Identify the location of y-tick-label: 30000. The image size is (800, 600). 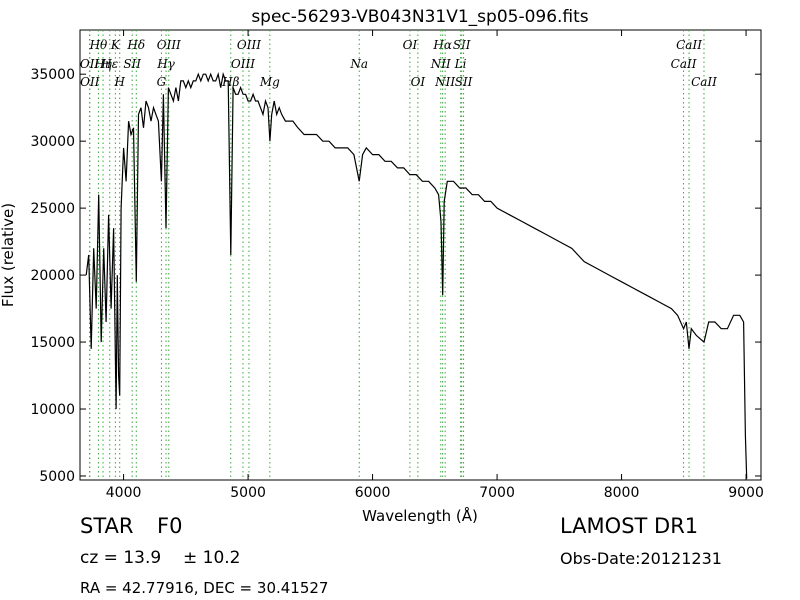
(52, 142).